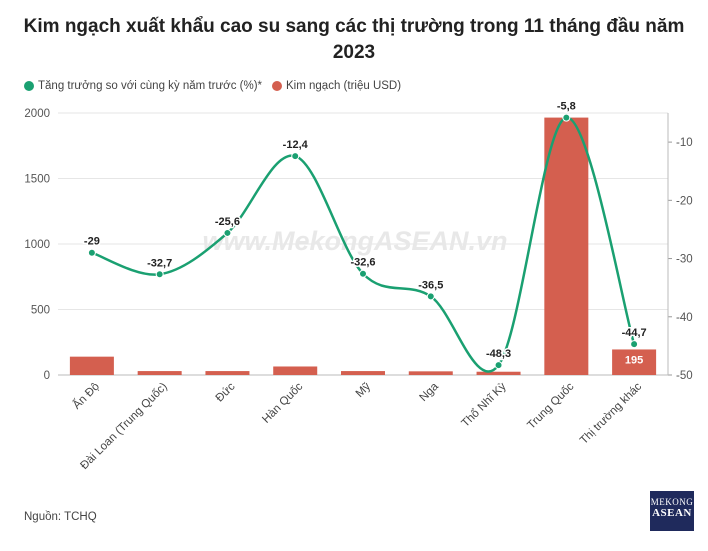 The height and width of the screenshot is (551, 708). Describe the element at coordinates (277, 86) in the screenshot. I see `legend-swatch-value` at that location.